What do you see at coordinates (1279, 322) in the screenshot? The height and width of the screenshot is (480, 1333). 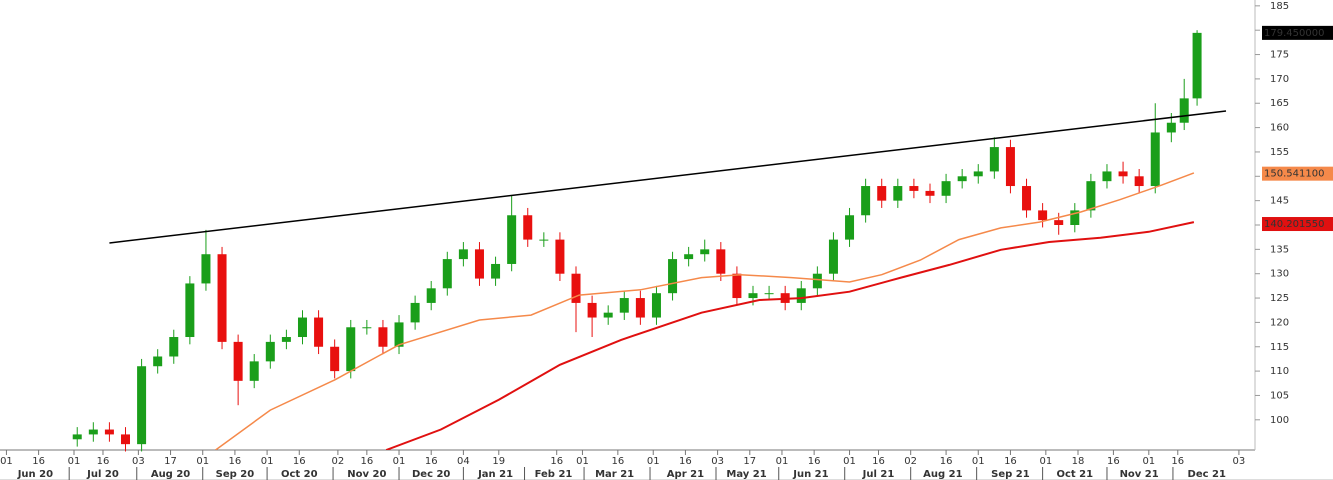 I see `y-tick-label: 120` at bounding box center [1279, 322].